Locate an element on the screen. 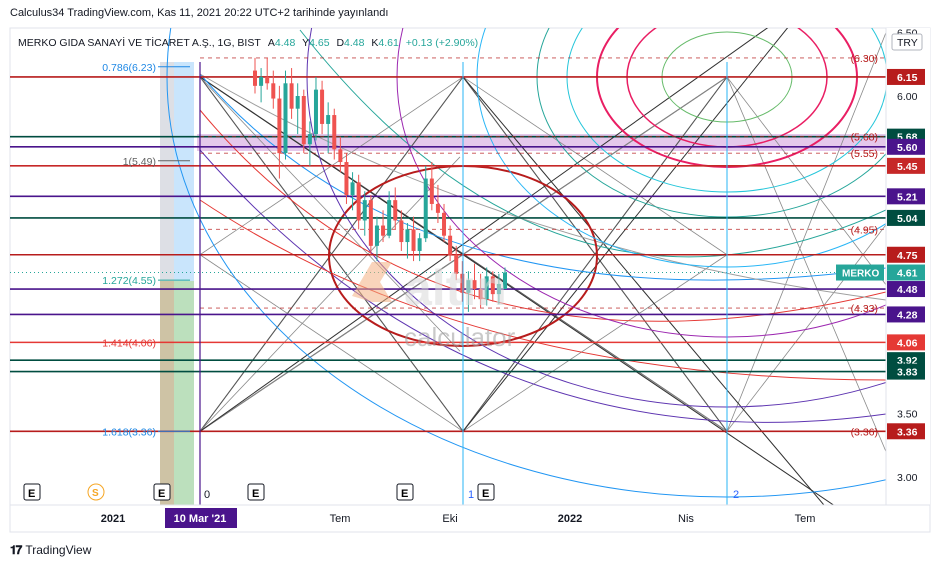 The width and height of the screenshot is (940, 568). price-line-badge-label: 4.75 is located at coordinates (907, 256).